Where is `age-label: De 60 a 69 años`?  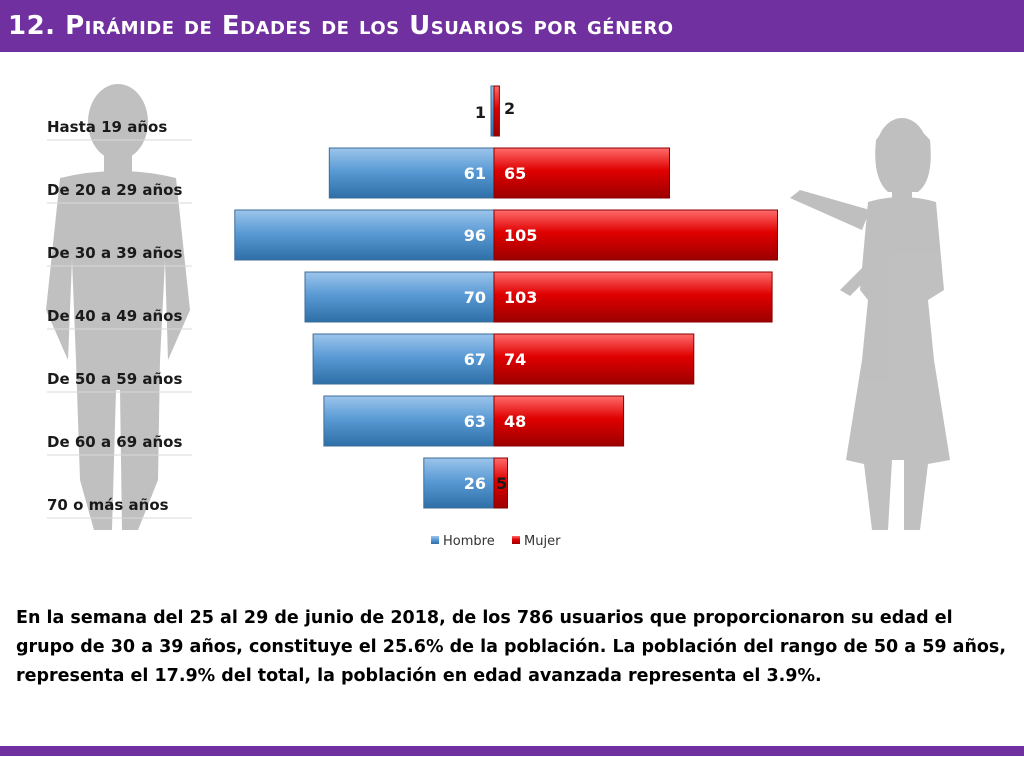
age-label: De 60 a 69 años is located at coordinates (114, 442).